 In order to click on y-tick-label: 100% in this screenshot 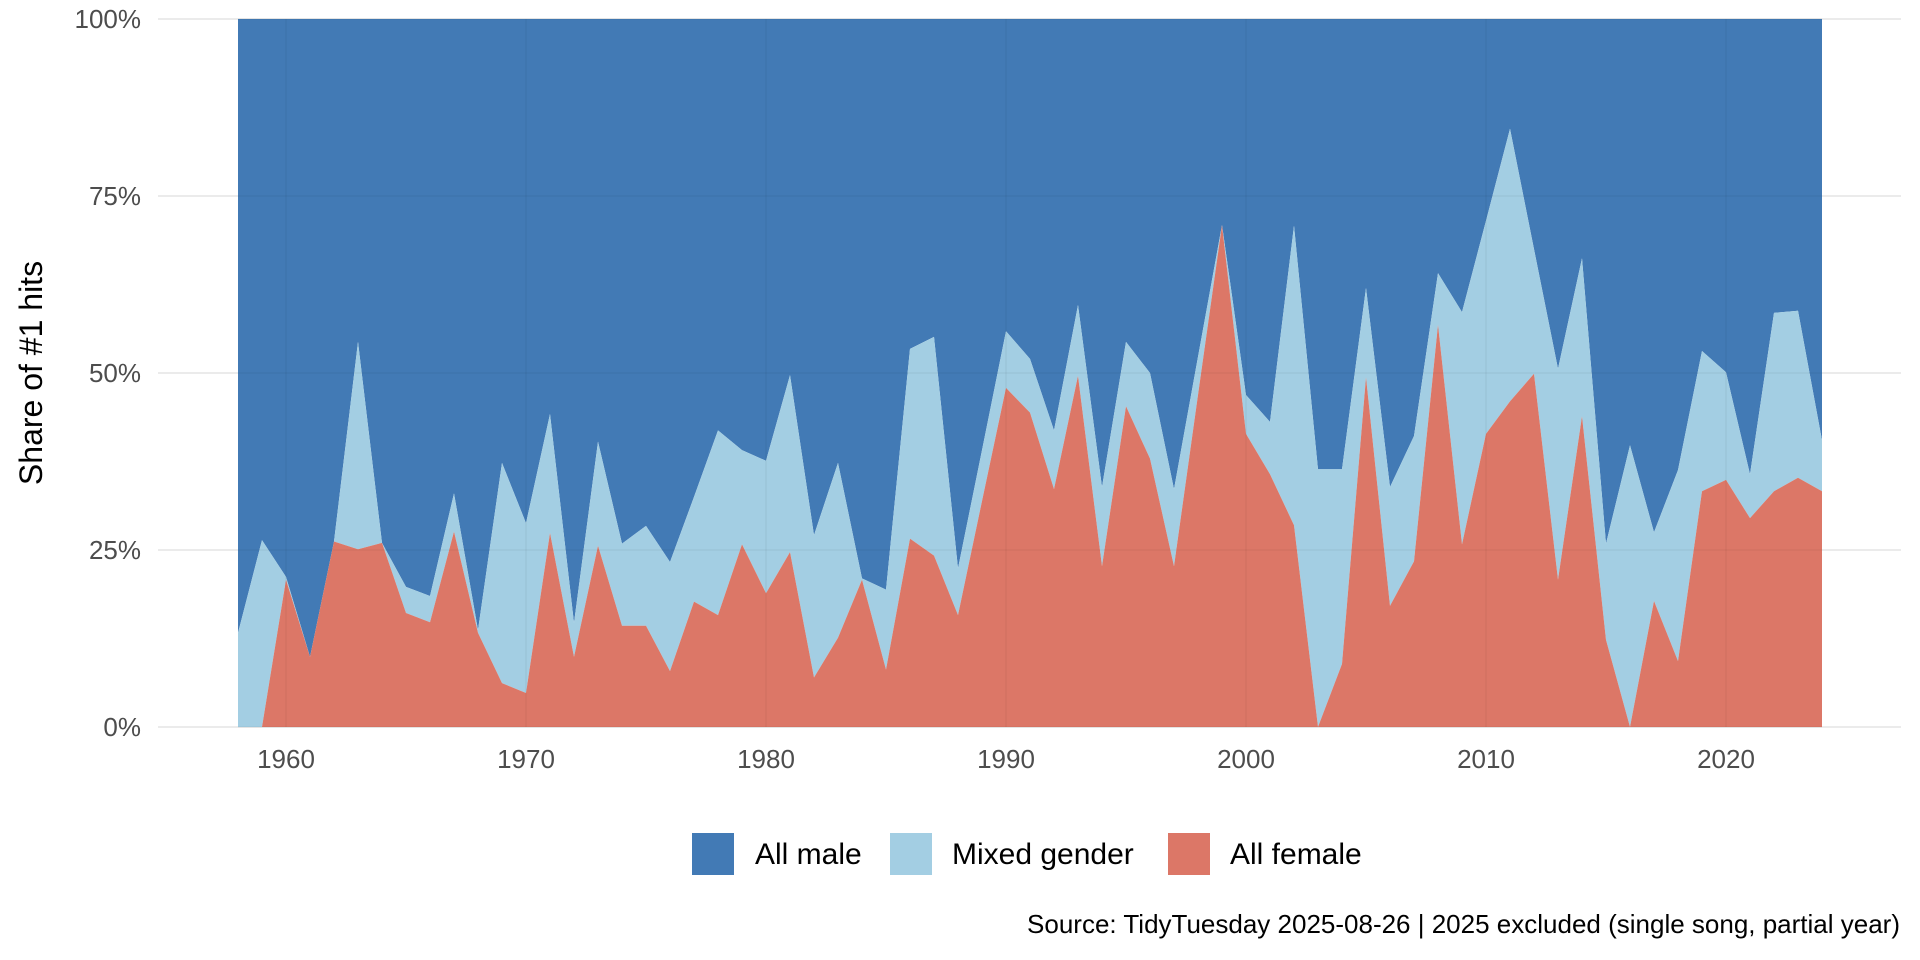, I will do `click(108, 19)`.